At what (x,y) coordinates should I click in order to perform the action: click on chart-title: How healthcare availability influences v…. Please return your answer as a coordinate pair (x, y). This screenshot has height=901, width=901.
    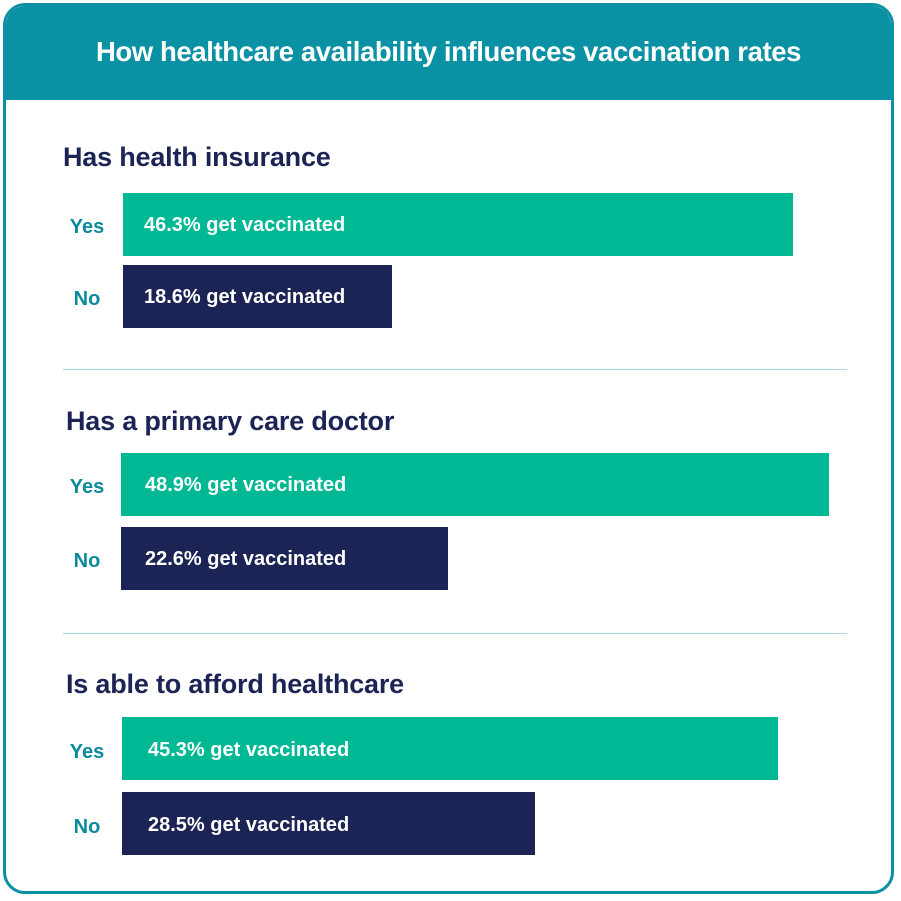
    Looking at the image, I should click on (448, 51).